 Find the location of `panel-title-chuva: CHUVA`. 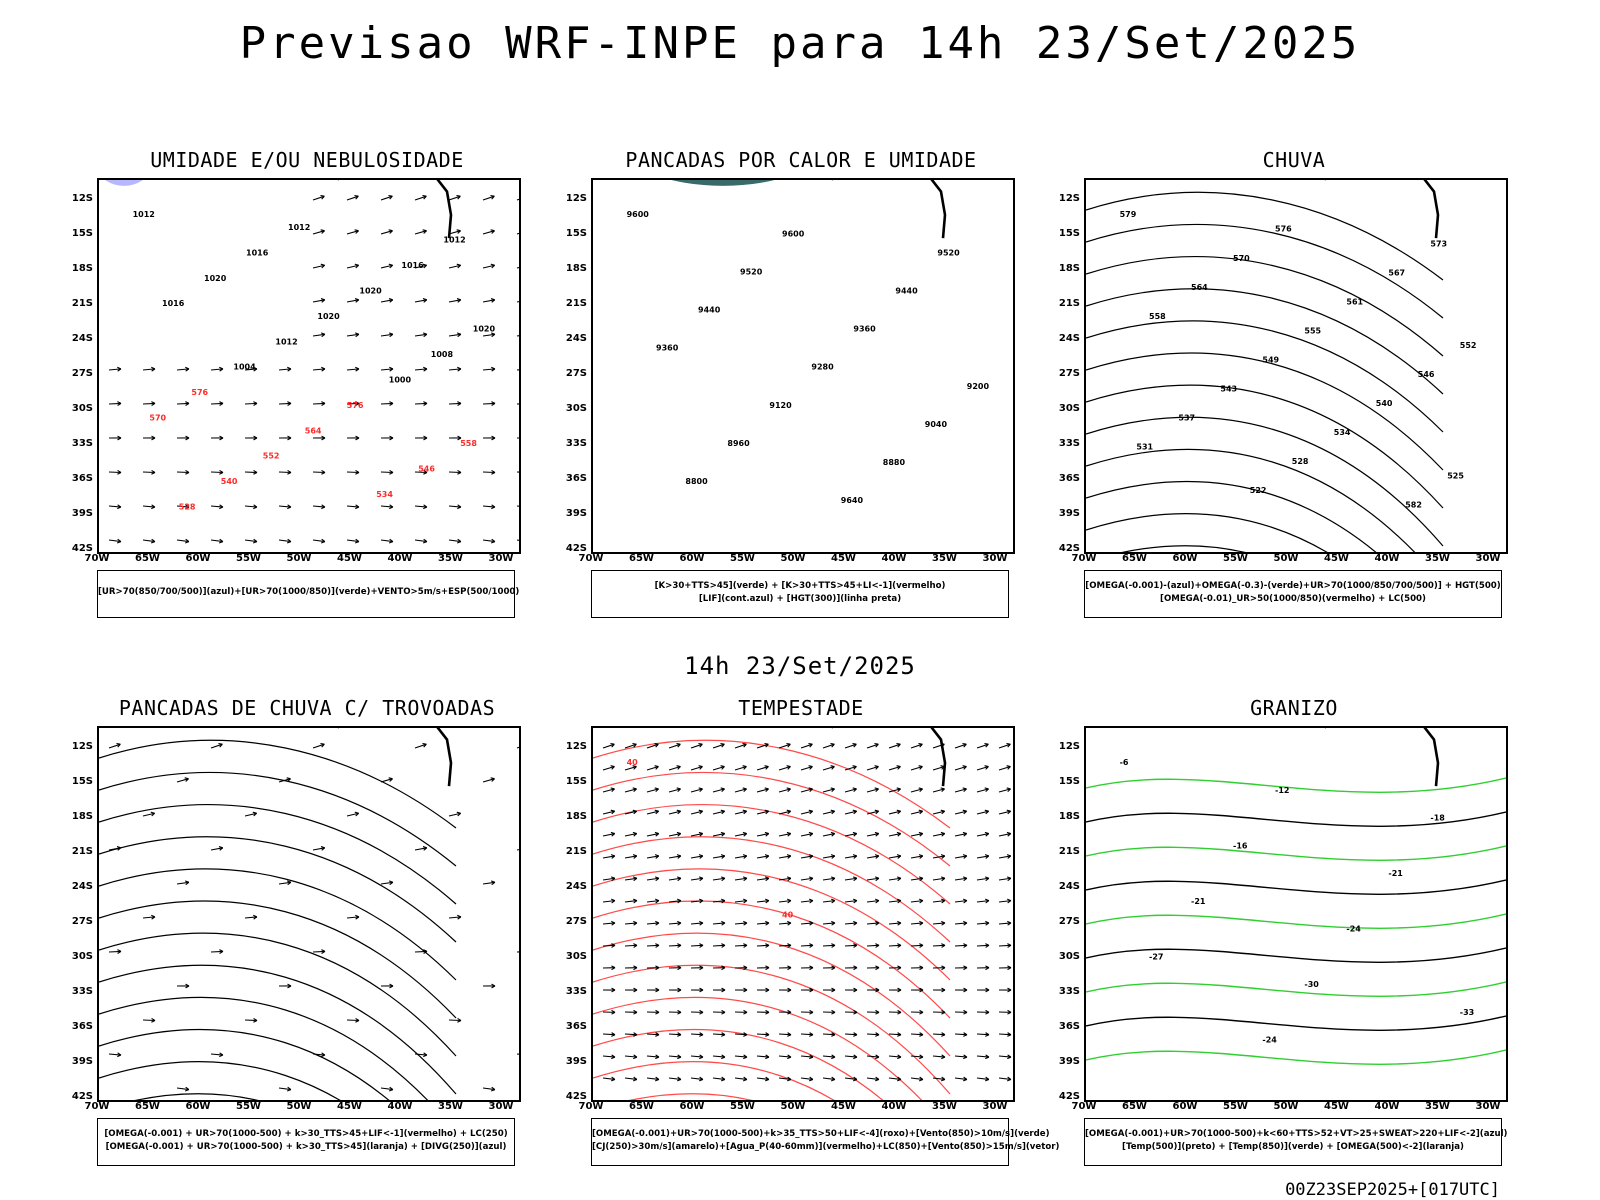

panel-title-chuva: CHUVA is located at coordinates (1294, 160).